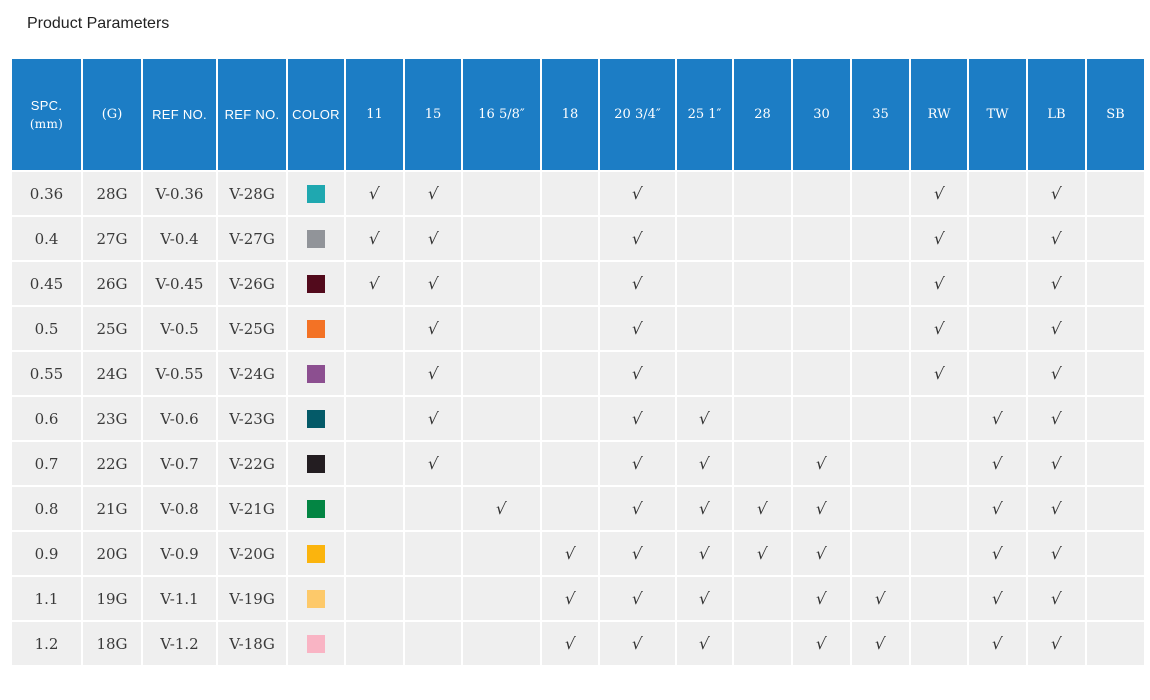 This screenshot has height=700, width=1150. Describe the element at coordinates (578, 418) in the screenshot. I see `table-row: 0.6 23G V-0.6 V-23G √ √ √ √ √` at that location.